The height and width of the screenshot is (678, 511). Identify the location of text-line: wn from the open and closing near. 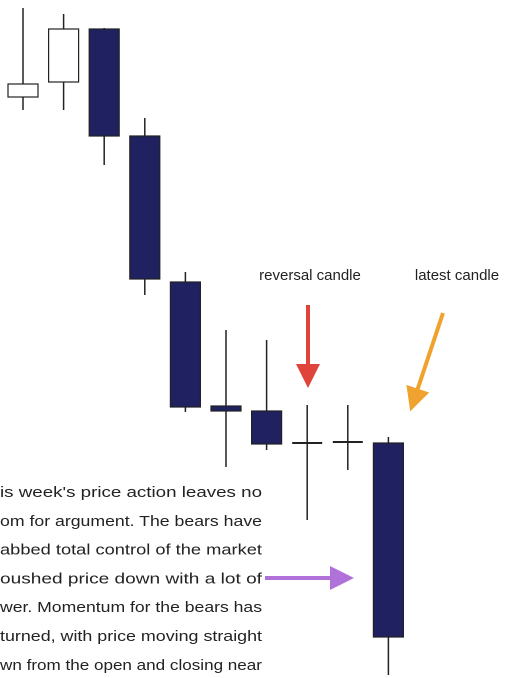
(131, 665).